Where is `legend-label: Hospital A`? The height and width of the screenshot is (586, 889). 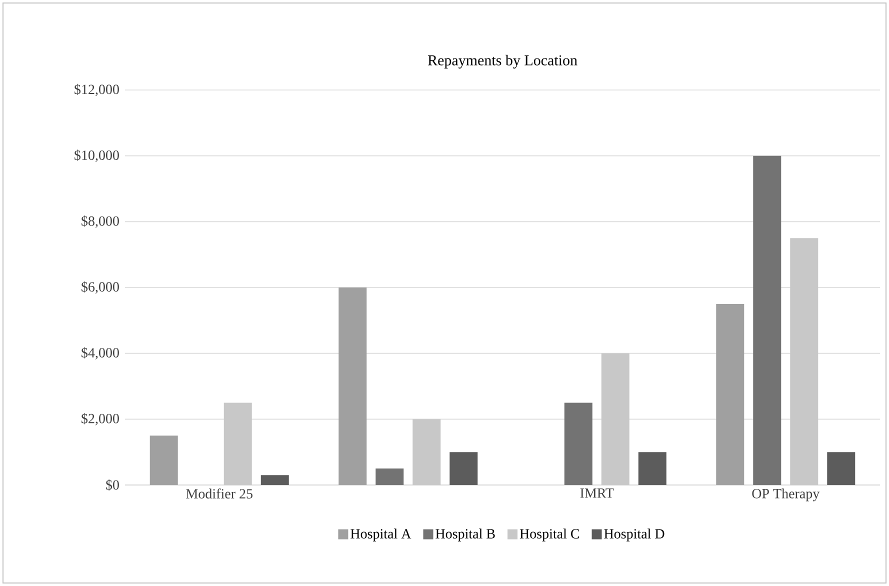
legend-label: Hospital A is located at coordinates (381, 535).